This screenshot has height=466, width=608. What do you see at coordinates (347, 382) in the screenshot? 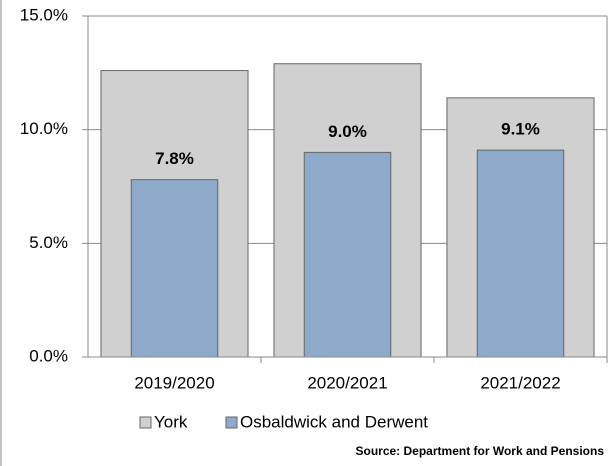
I see `x-tick-label: 2020/2021` at bounding box center [347, 382].